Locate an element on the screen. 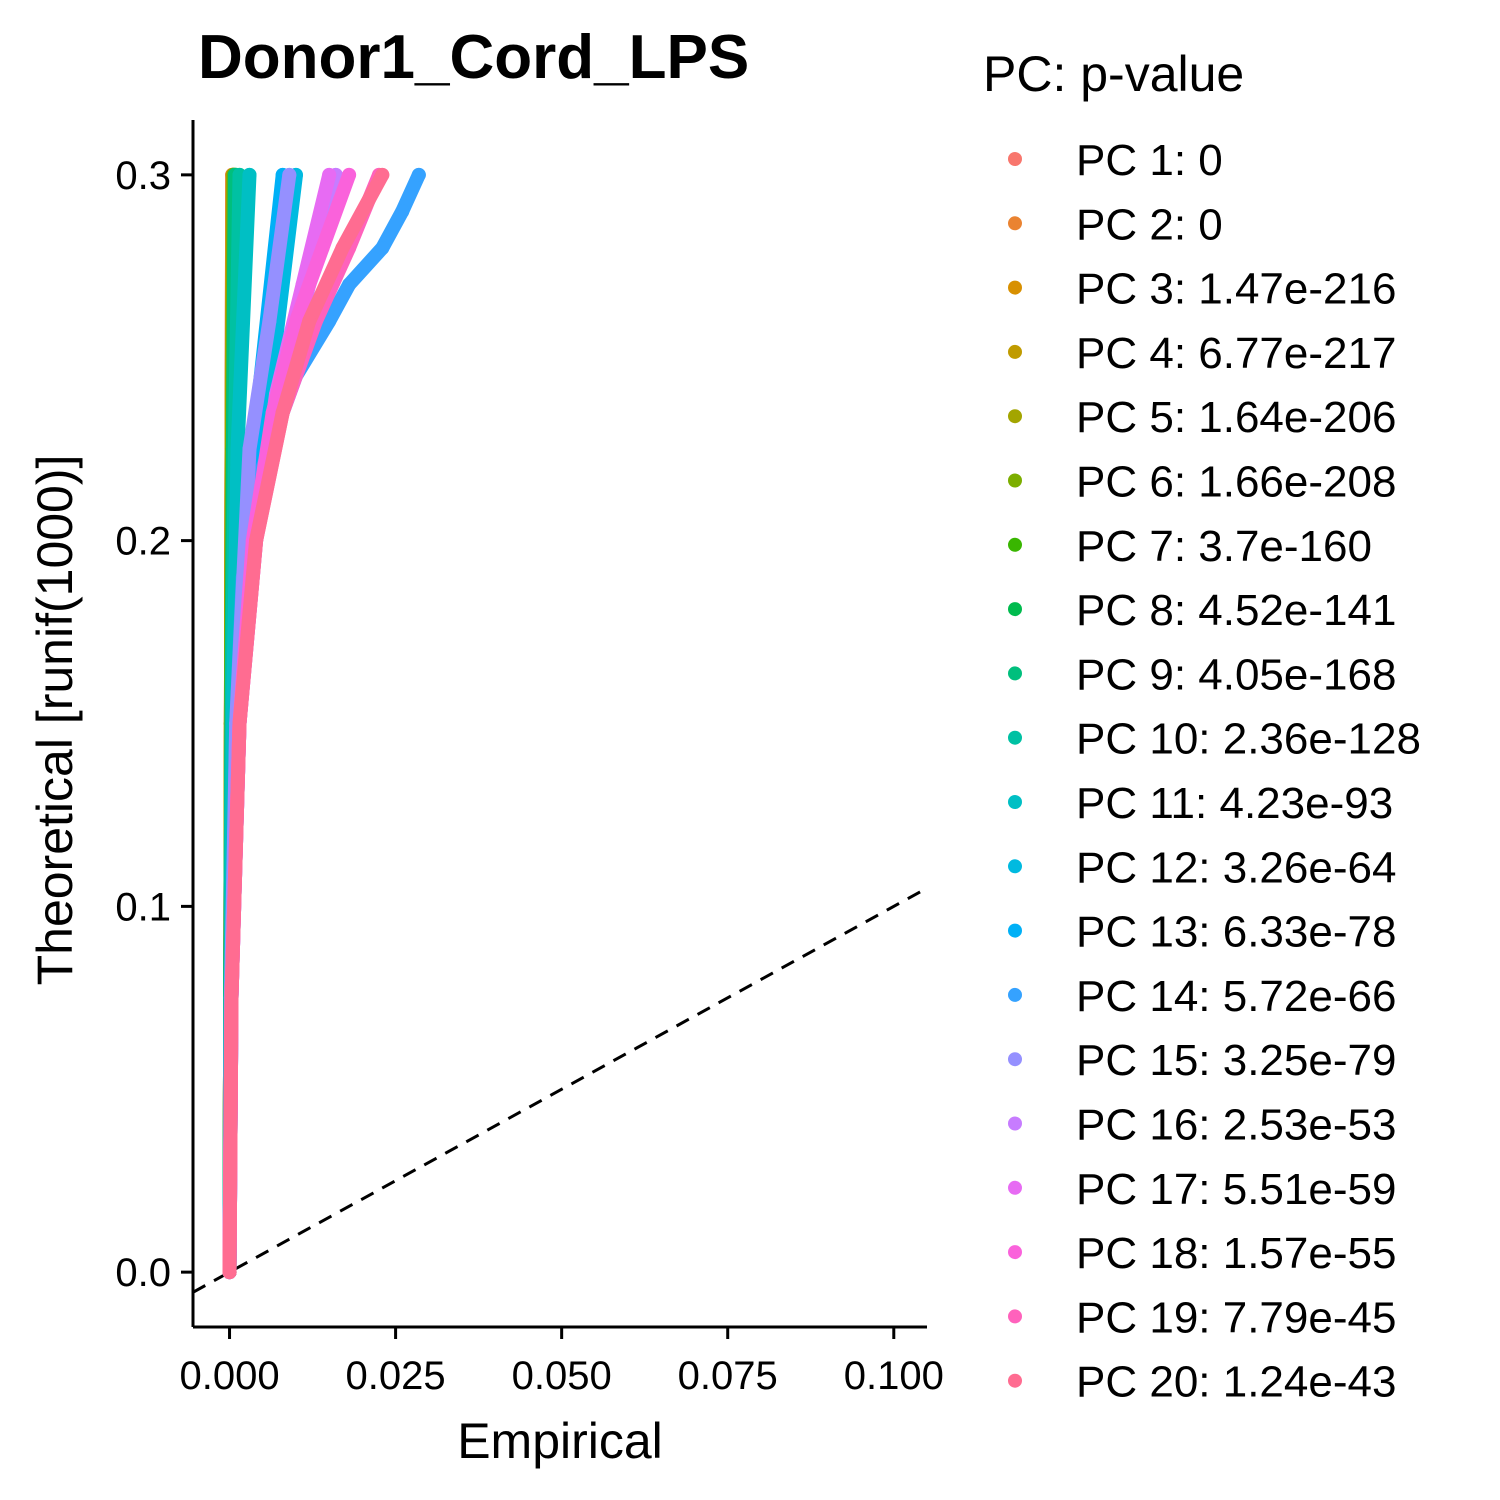 Image resolution: width=1500 pixels, height=1500 pixels. legend-label-pc-7: PC 7: 3.7e-160 is located at coordinates (1224, 546).